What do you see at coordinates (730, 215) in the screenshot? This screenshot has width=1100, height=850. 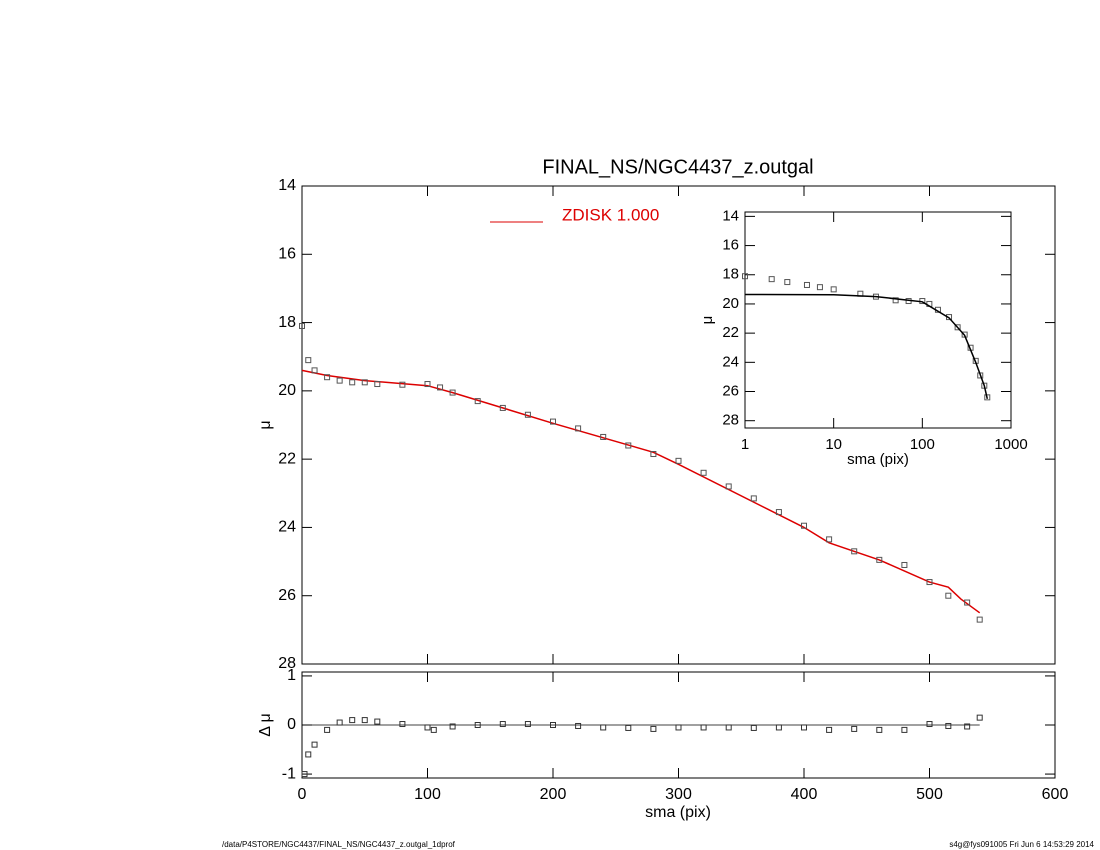 I see `y-tick-label: 14` at bounding box center [730, 215].